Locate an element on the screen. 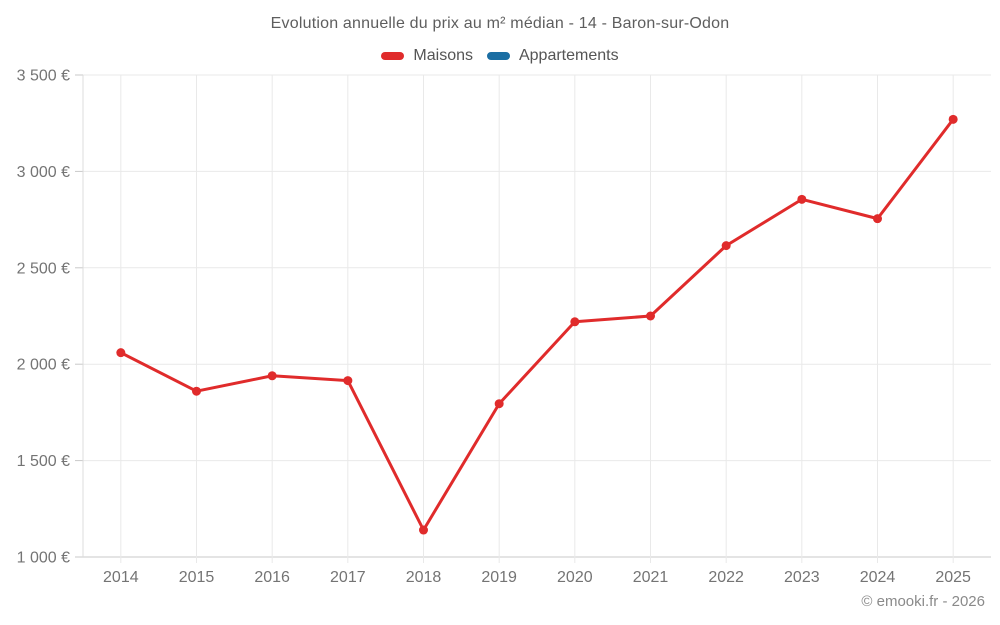 This screenshot has width=1000, height=625. y-axis-label: 3 000 € is located at coordinates (43, 172).